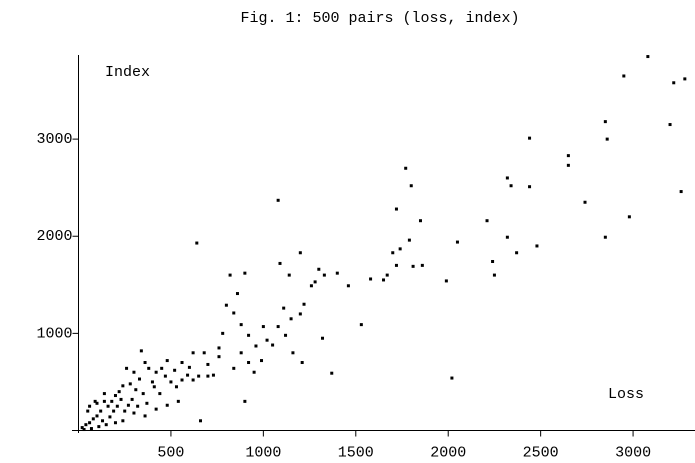 The image size is (695, 463). I want to click on x-tick-label: 3000, so click(633, 452).